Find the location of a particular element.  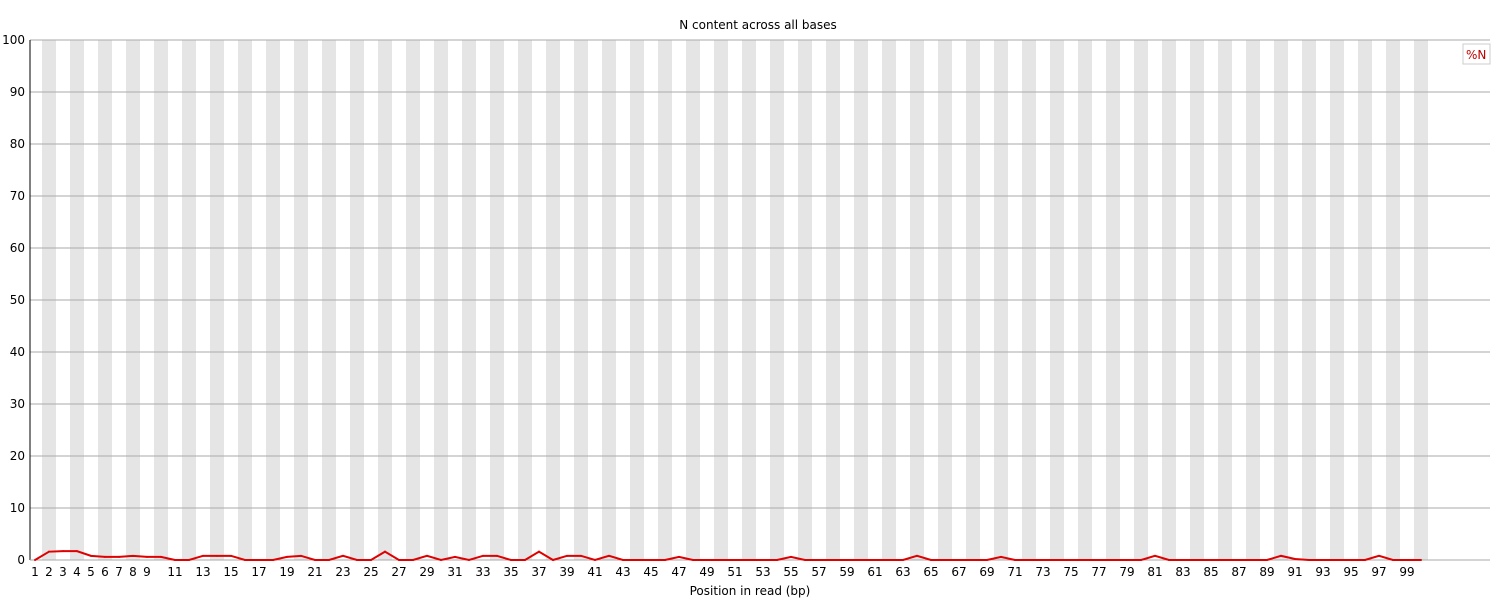

y-tick-label: 60 is located at coordinates (17, 248).